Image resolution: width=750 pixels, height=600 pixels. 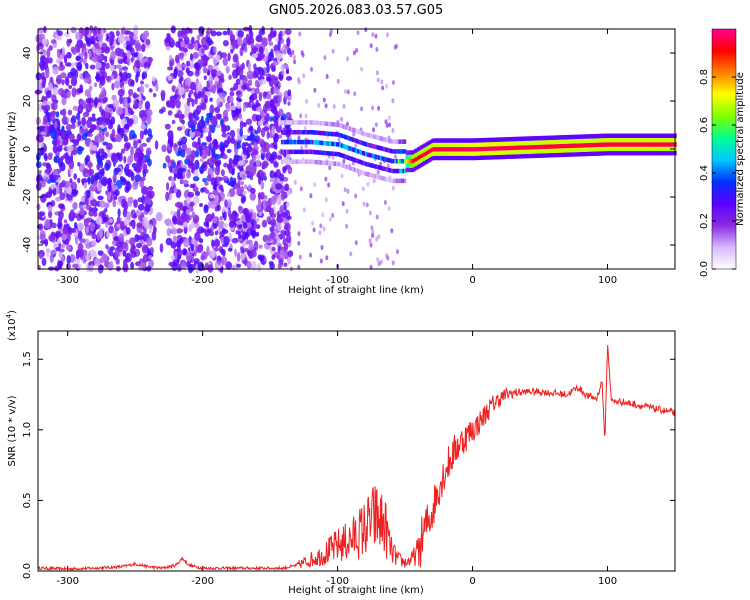 What do you see at coordinates (337, 581) in the screenshot?
I see `line-x-tick-label: -100` at bounding box center [337, 581].